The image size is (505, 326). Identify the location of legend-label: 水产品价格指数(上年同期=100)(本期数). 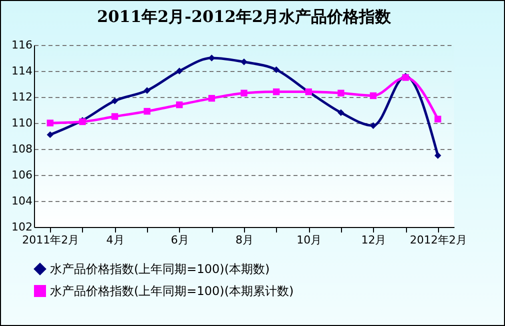
(160, 269).